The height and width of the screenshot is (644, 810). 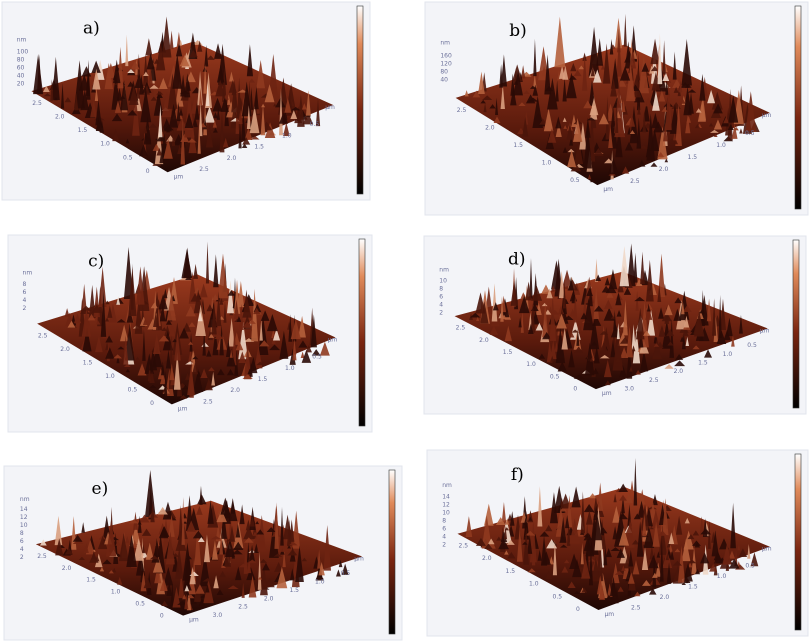 I want to click on x-unit: µm, so click(x=607, y=393).